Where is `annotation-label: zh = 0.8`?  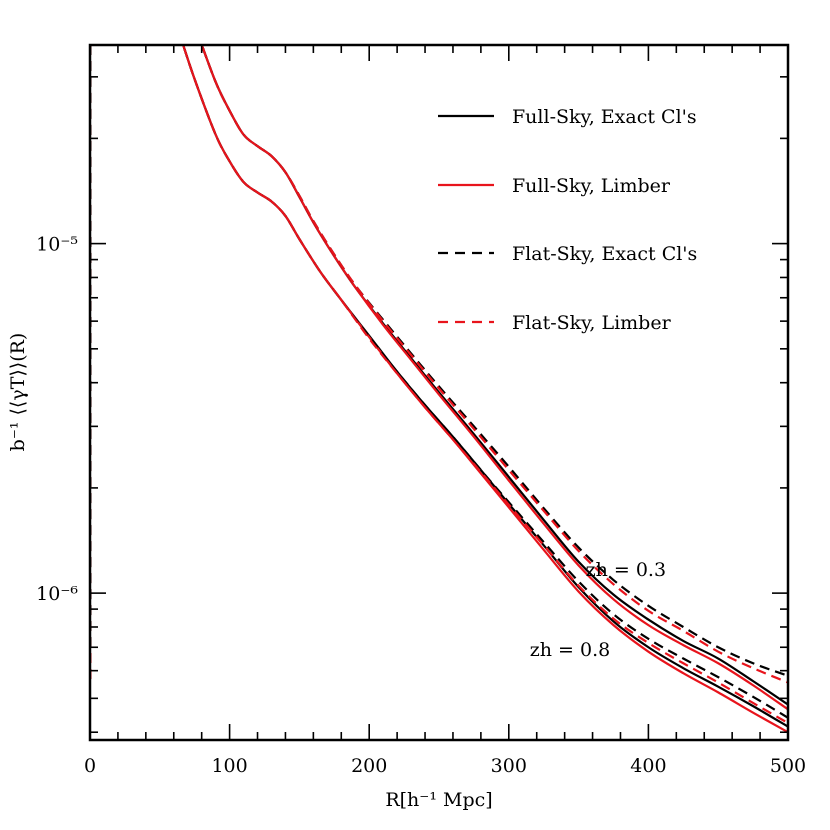
annotation-label: zh = 0.8 is located at coordinates (570, 650).